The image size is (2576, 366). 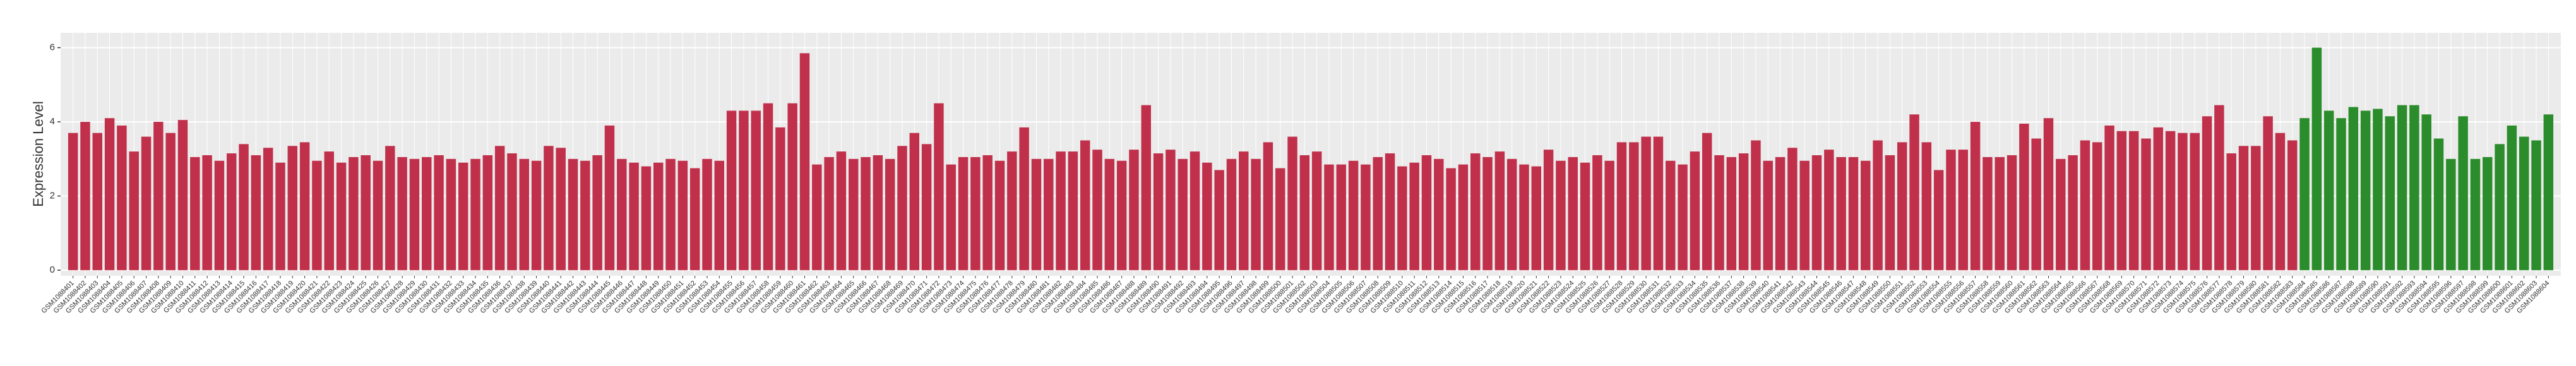 What do you see at coordinates (52, 121) in the screenshot?
I see `y-tick-label: 4` at bounding box center [52, 121].